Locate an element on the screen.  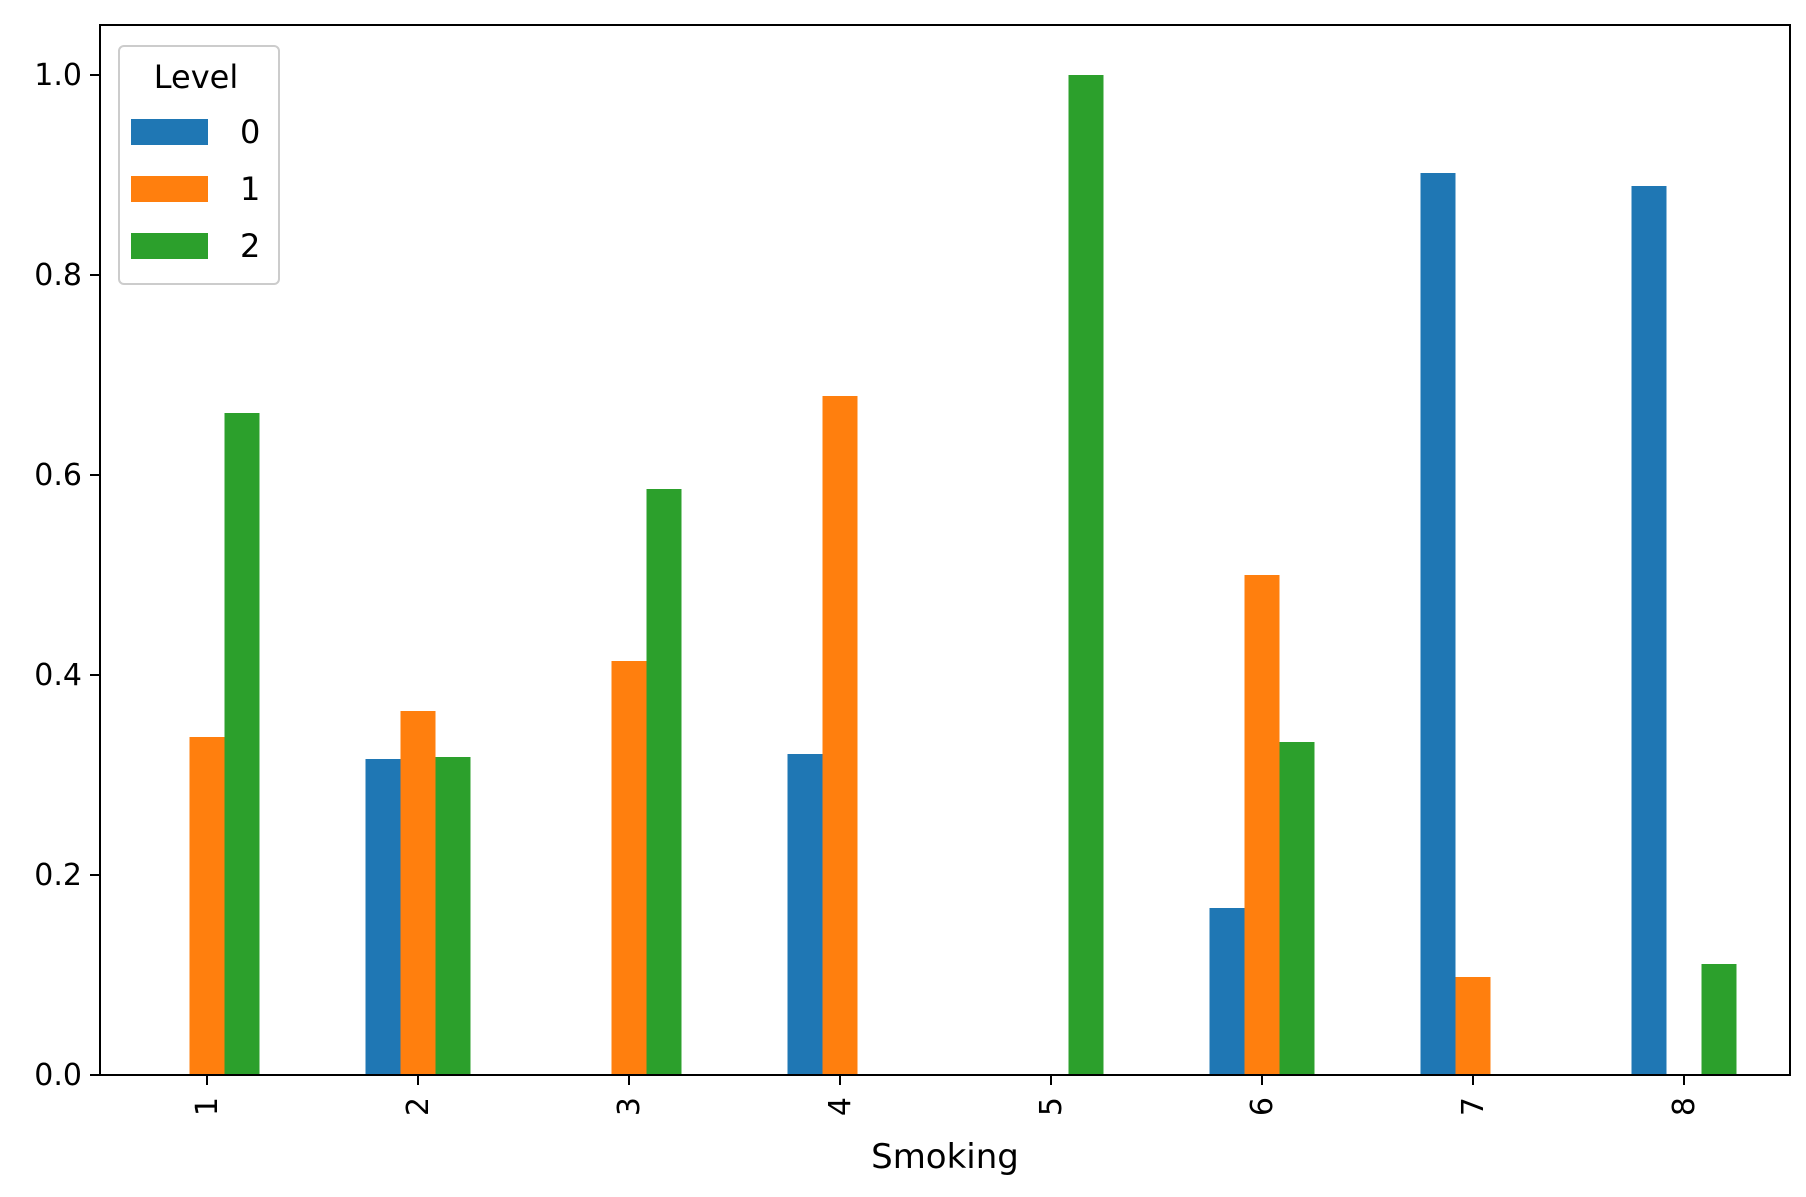
x-tick-label: 2 is located at coordinates (418, 1106).